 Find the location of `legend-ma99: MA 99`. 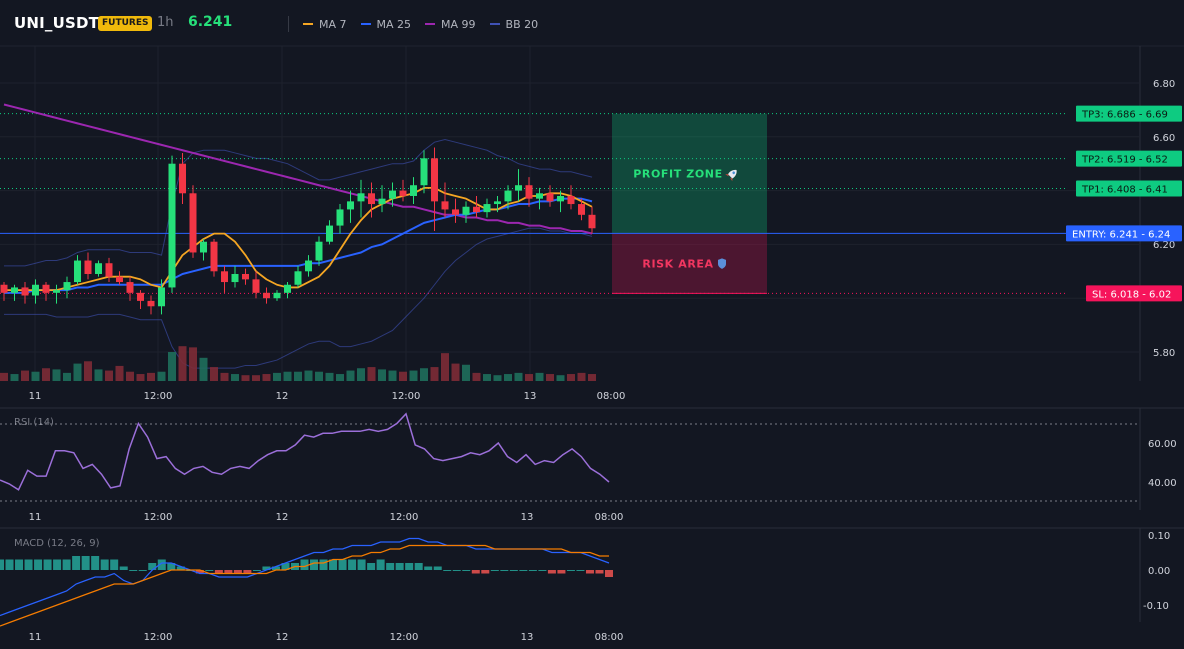

legend-ma99: MA 99 is located at coordinates (450, 24).